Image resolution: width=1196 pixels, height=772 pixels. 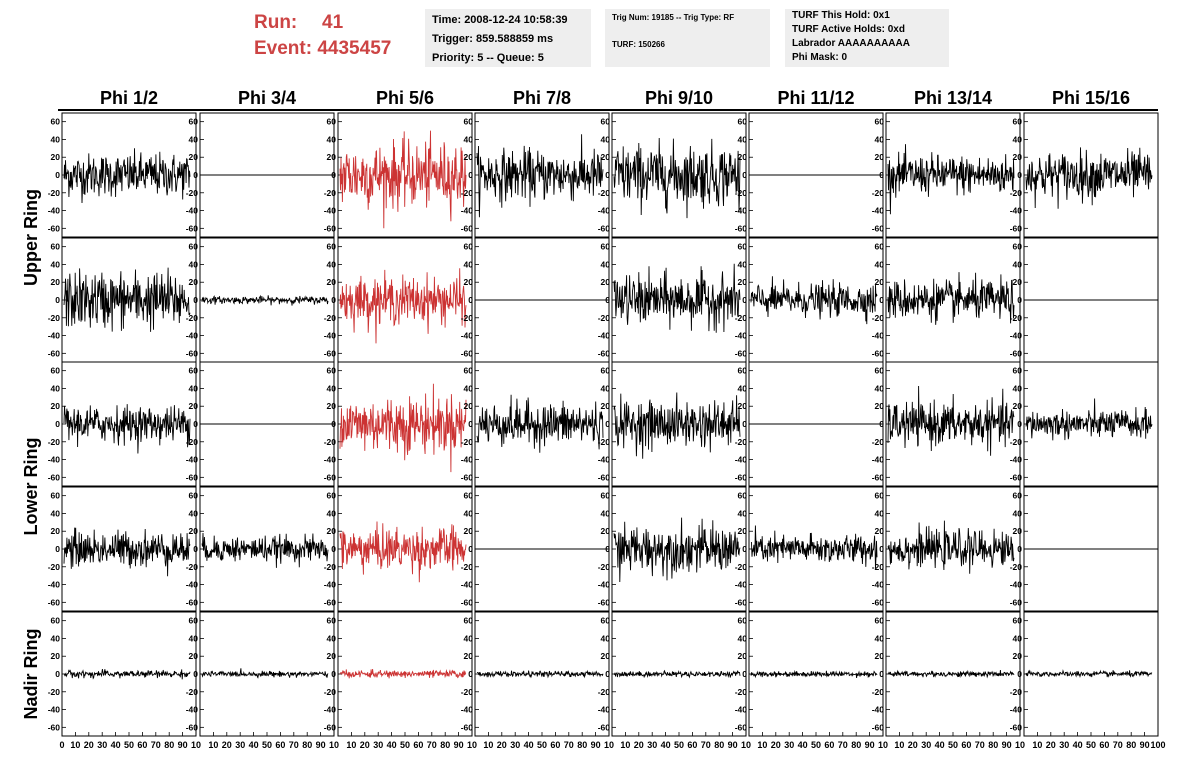 I want to click on row-label: Upper Ring, so click(x=31, y=237).